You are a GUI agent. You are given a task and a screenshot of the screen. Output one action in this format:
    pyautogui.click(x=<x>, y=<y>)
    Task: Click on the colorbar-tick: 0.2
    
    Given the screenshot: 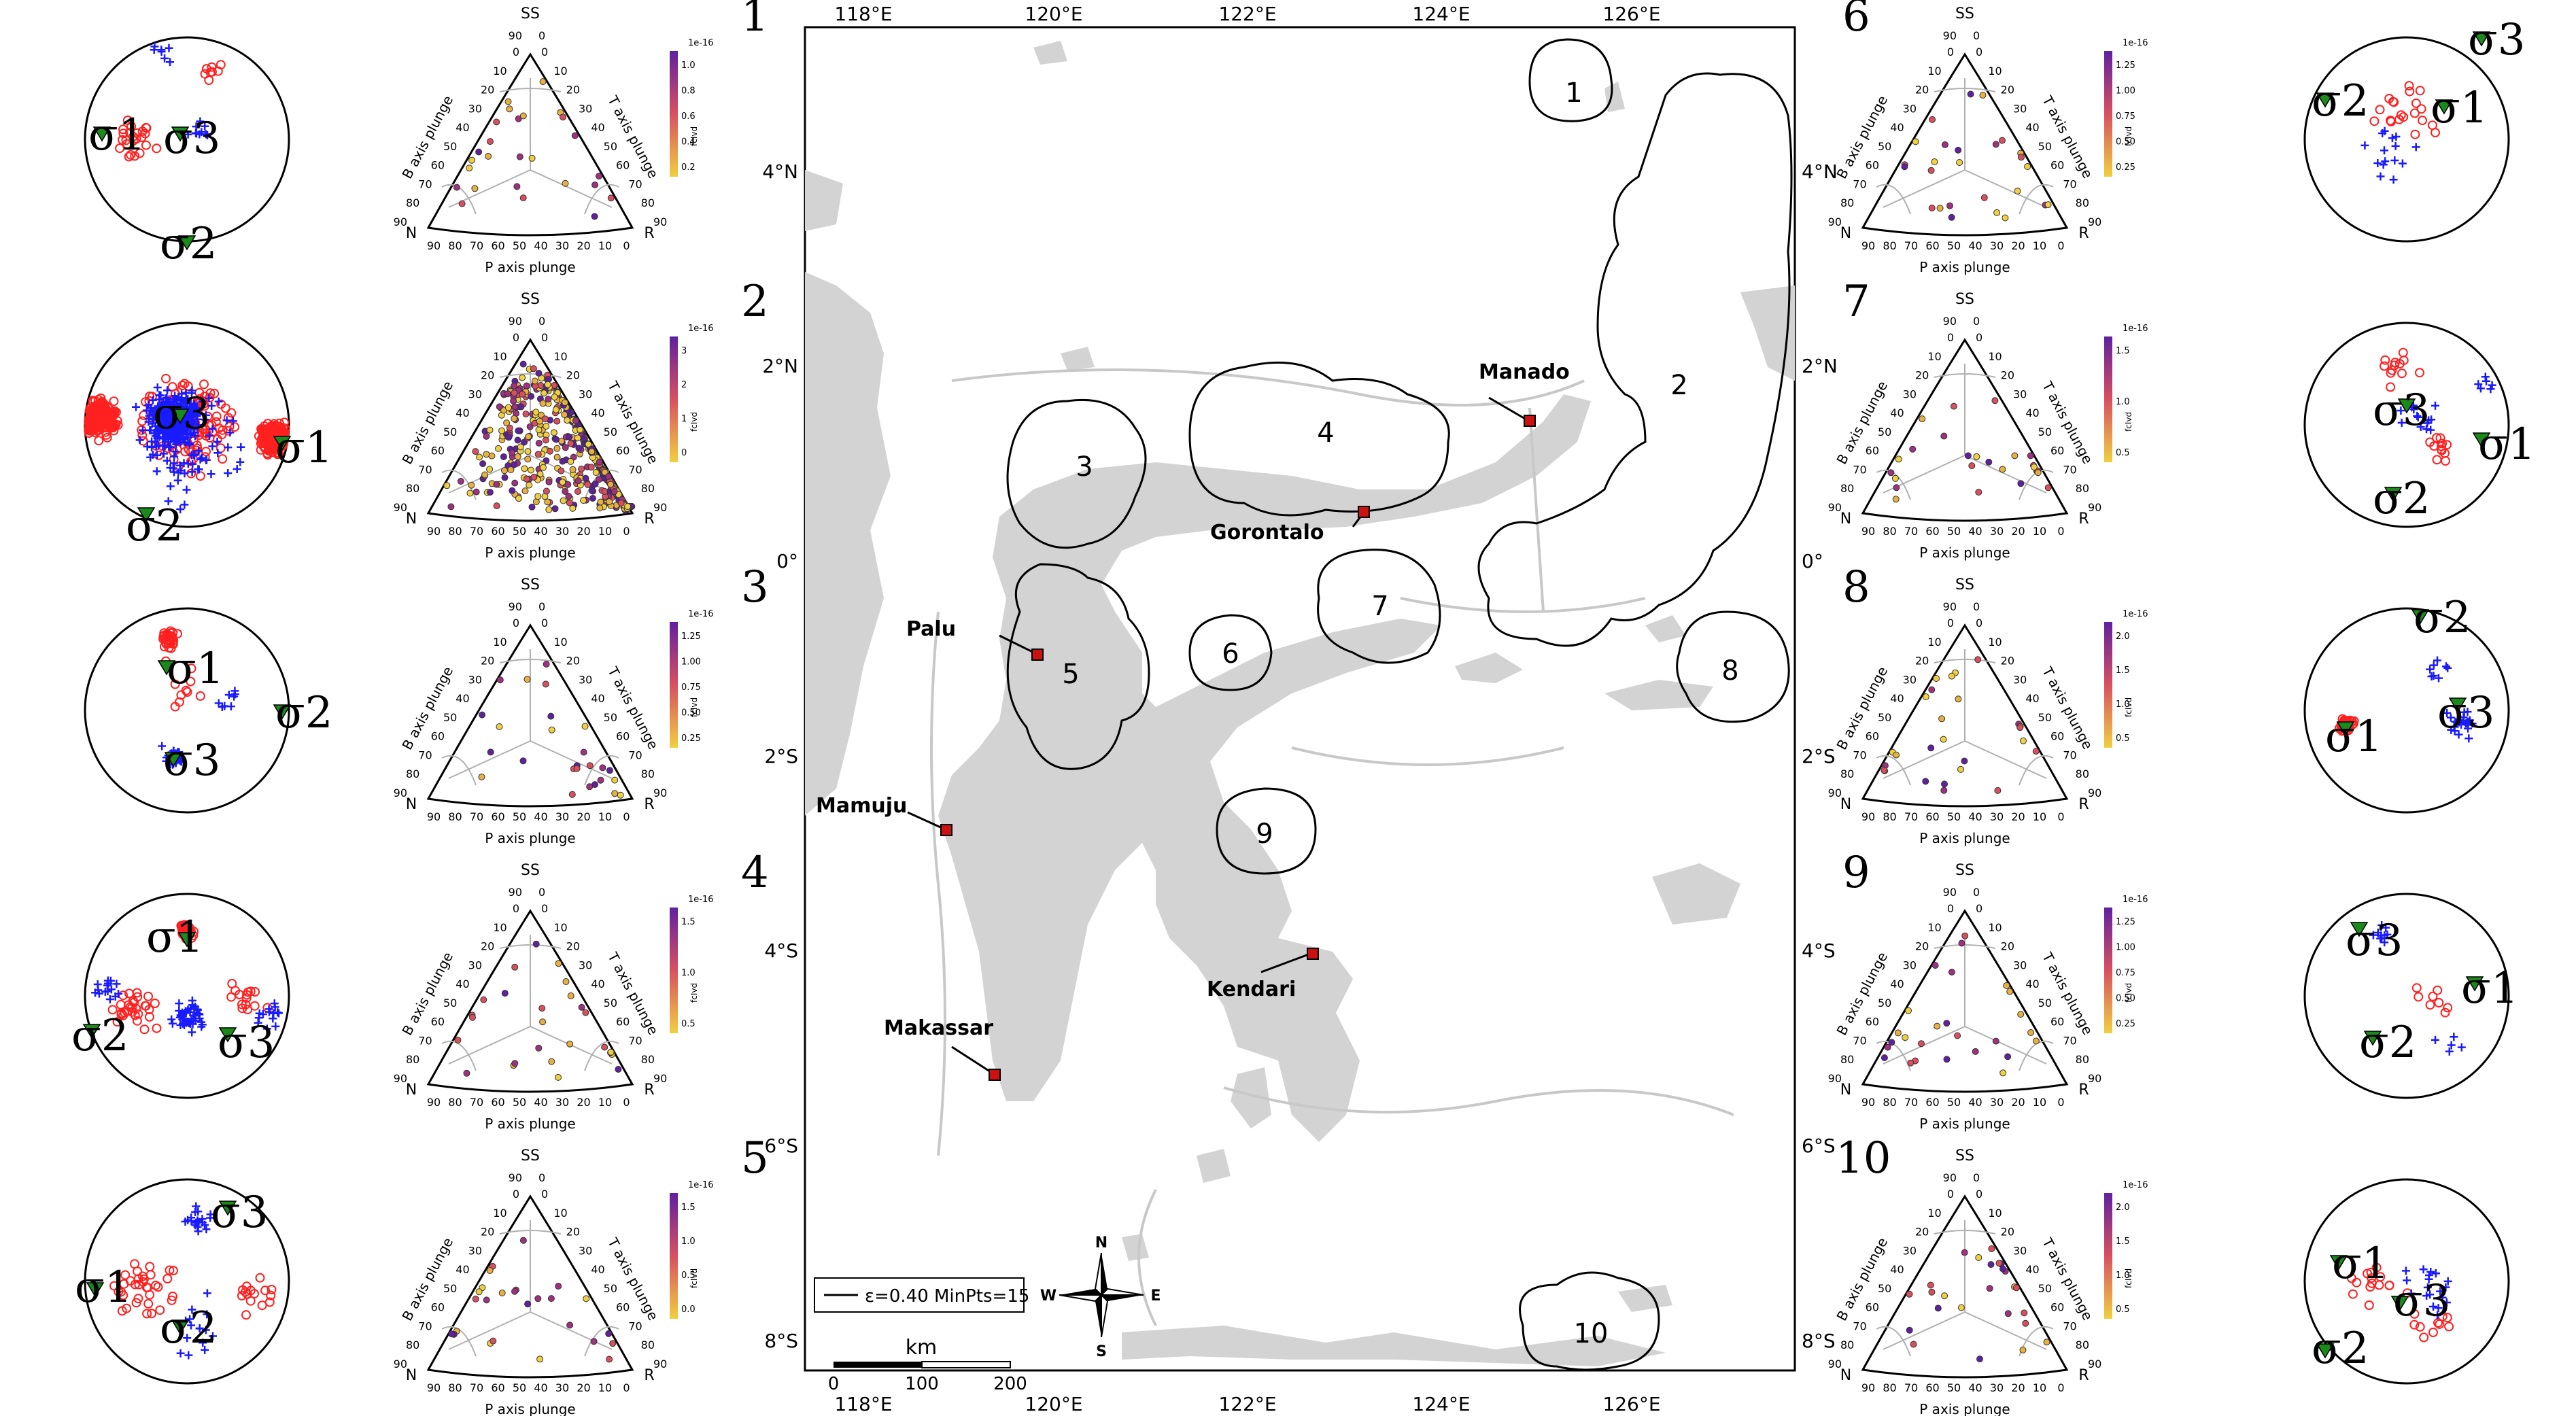 What is the action you would take?
    pyautogui.click(x=688, y=167)
    